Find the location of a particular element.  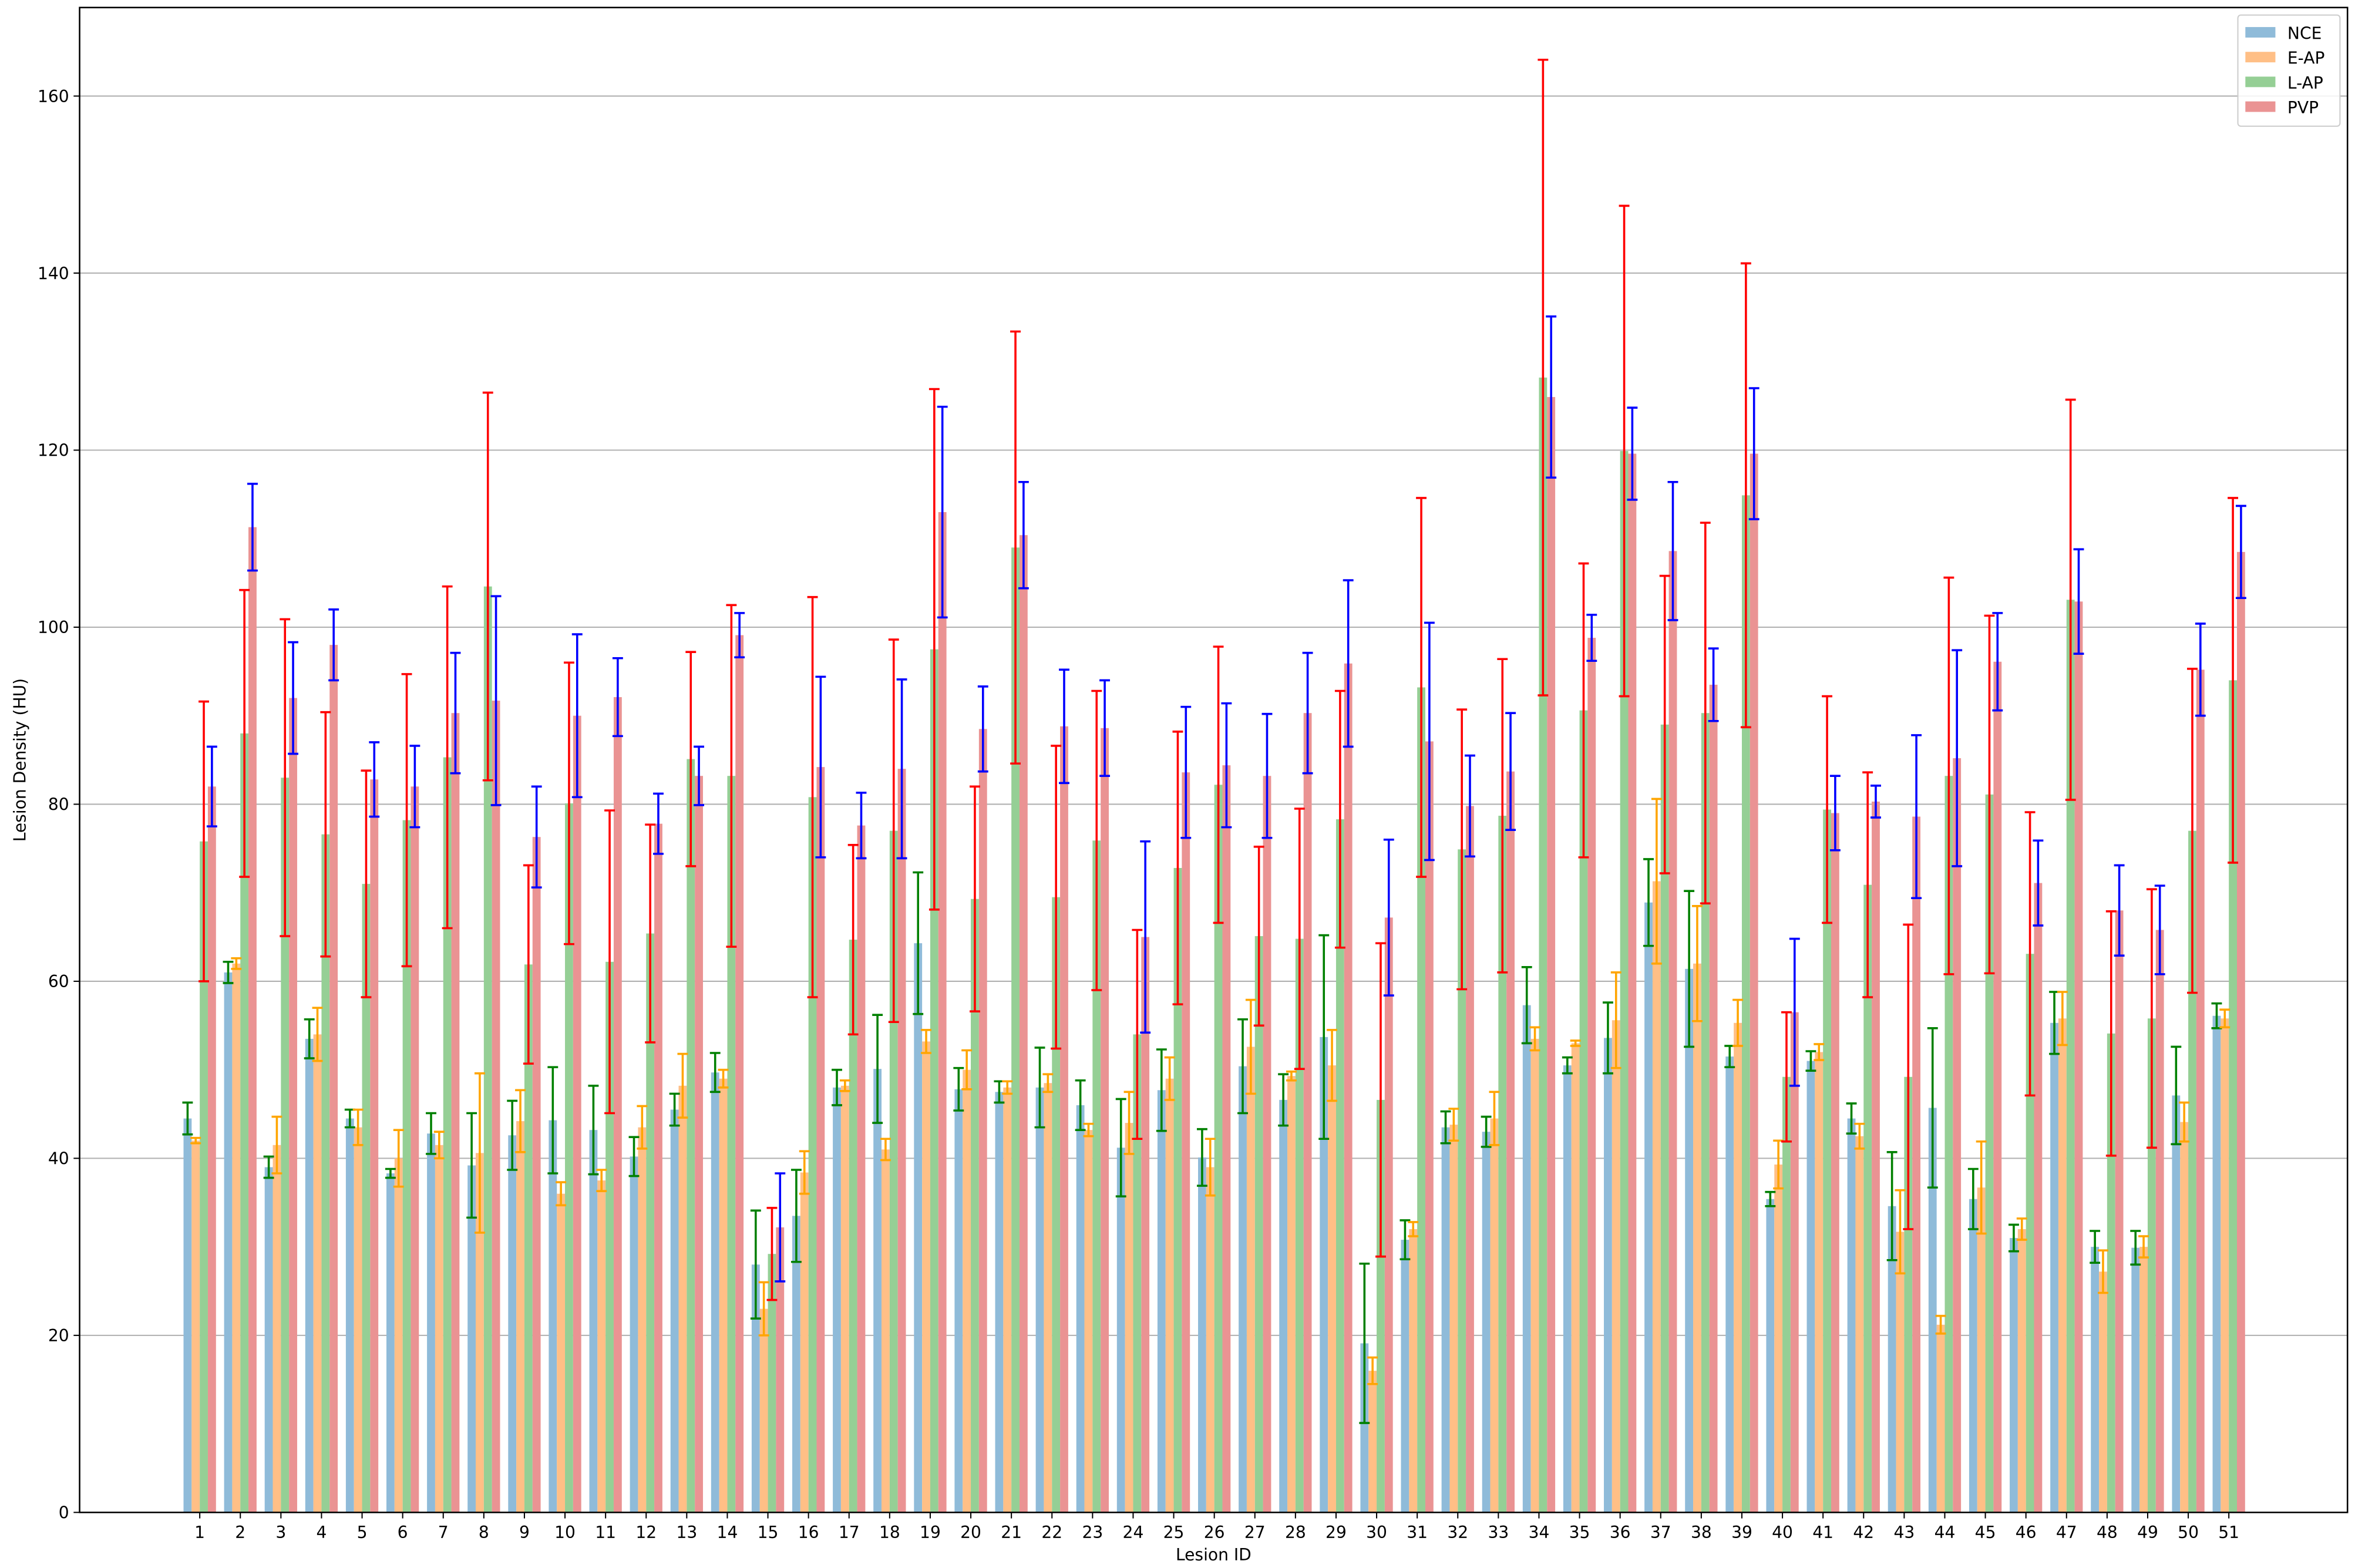

x-tick-label: 19 is located at coordinates (931, 1532).